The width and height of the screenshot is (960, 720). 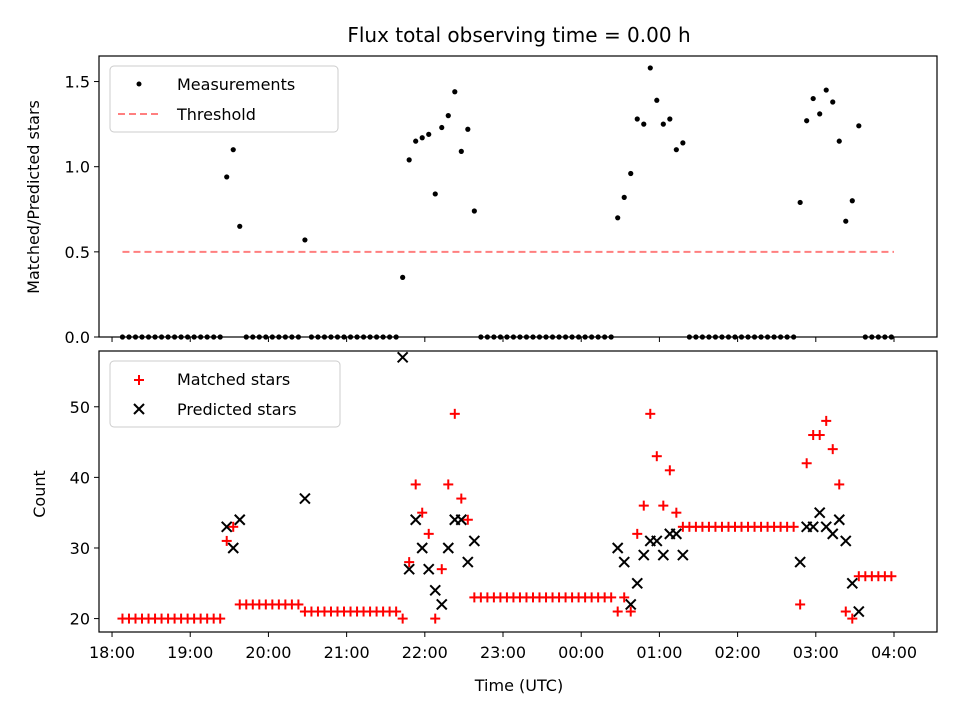 I want to click on x-tick-label: 04:00, so click(x=894, y=652).